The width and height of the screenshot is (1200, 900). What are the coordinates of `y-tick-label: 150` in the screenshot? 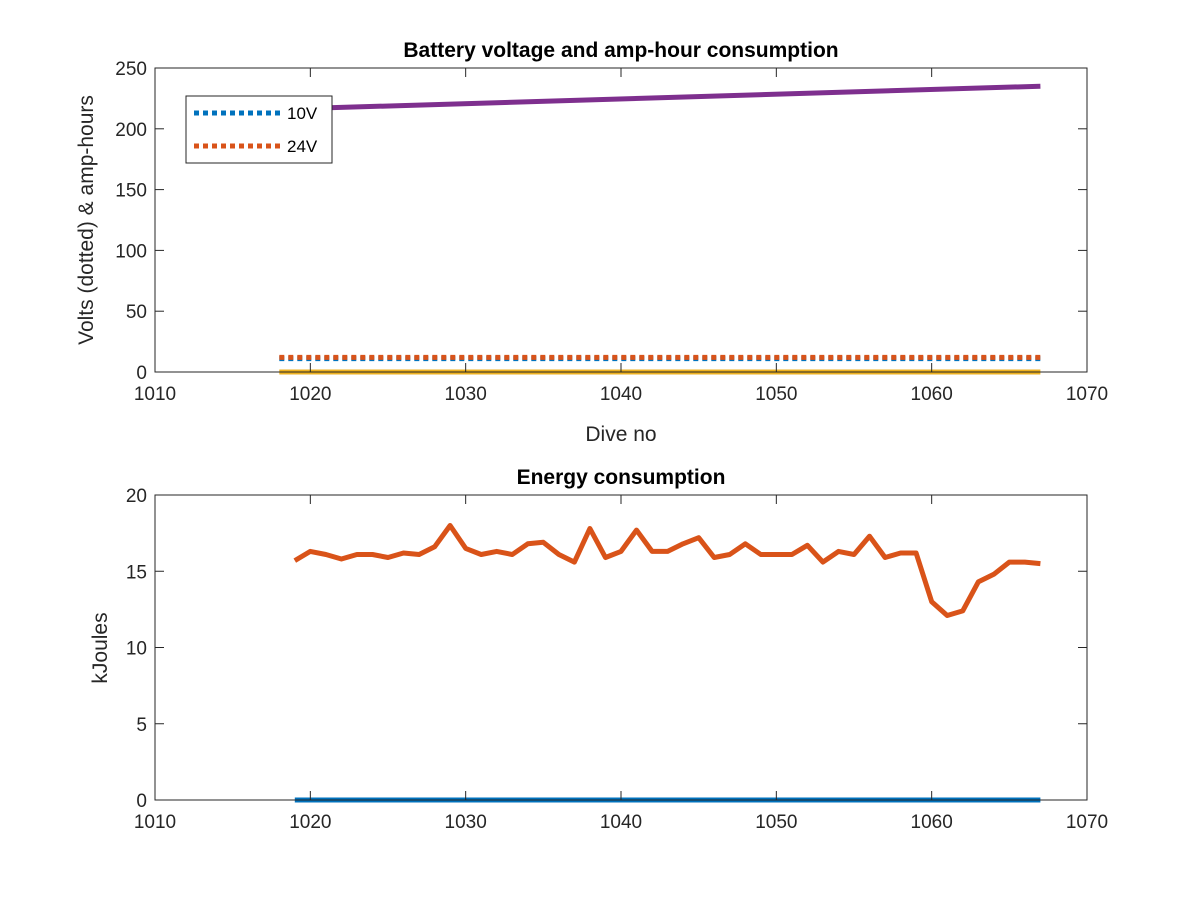 It's located at (131, 191).